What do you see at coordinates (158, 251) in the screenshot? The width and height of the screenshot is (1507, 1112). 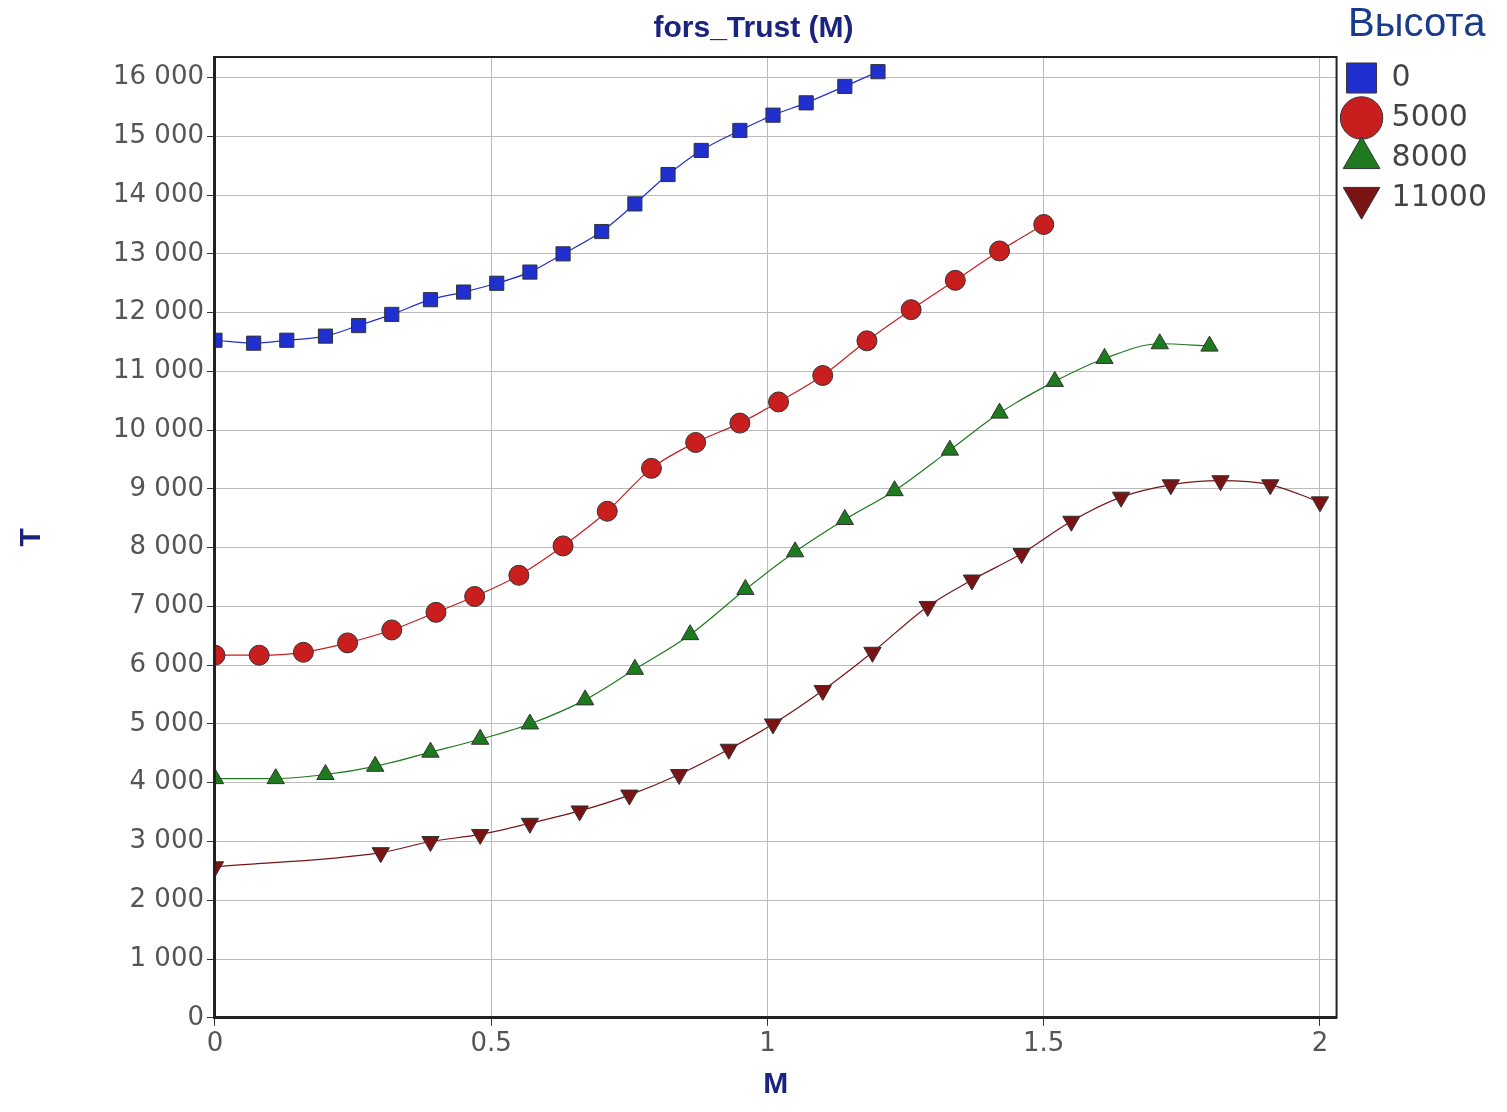 I see `y-tick-label: 13 000` at bounding box center [158, 251].